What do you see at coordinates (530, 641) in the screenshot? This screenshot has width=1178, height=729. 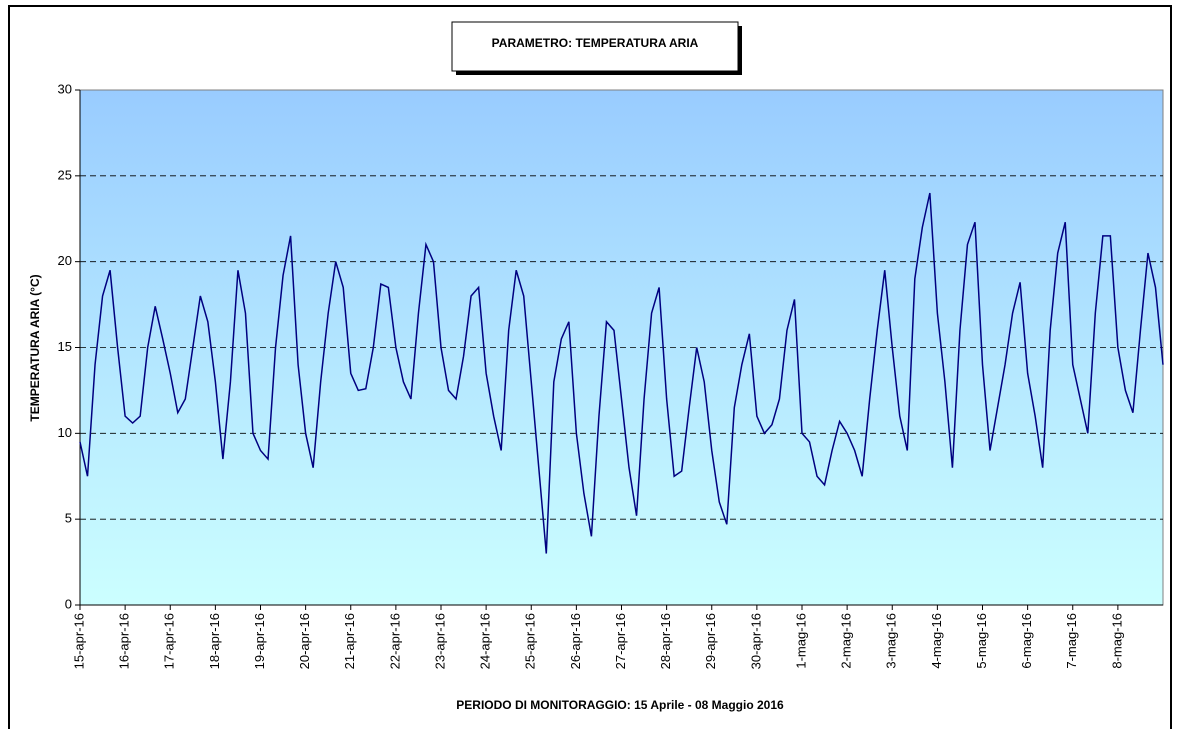 I see `x-tick-label: 25-apr-16` at bounding box center [530, 641].